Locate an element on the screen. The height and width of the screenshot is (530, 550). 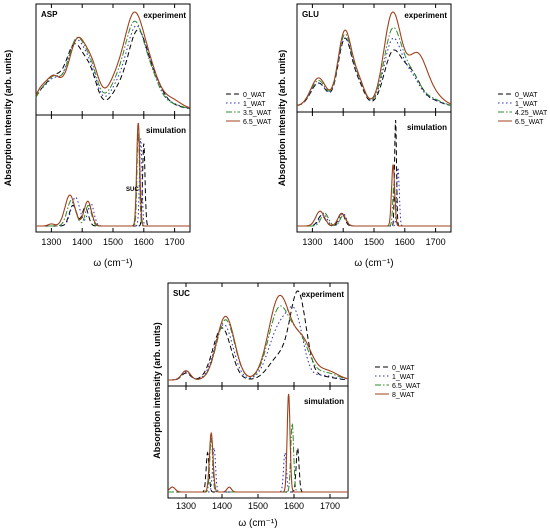
legend-entry: 4.25_WAT is located at coordinates (531, 113).